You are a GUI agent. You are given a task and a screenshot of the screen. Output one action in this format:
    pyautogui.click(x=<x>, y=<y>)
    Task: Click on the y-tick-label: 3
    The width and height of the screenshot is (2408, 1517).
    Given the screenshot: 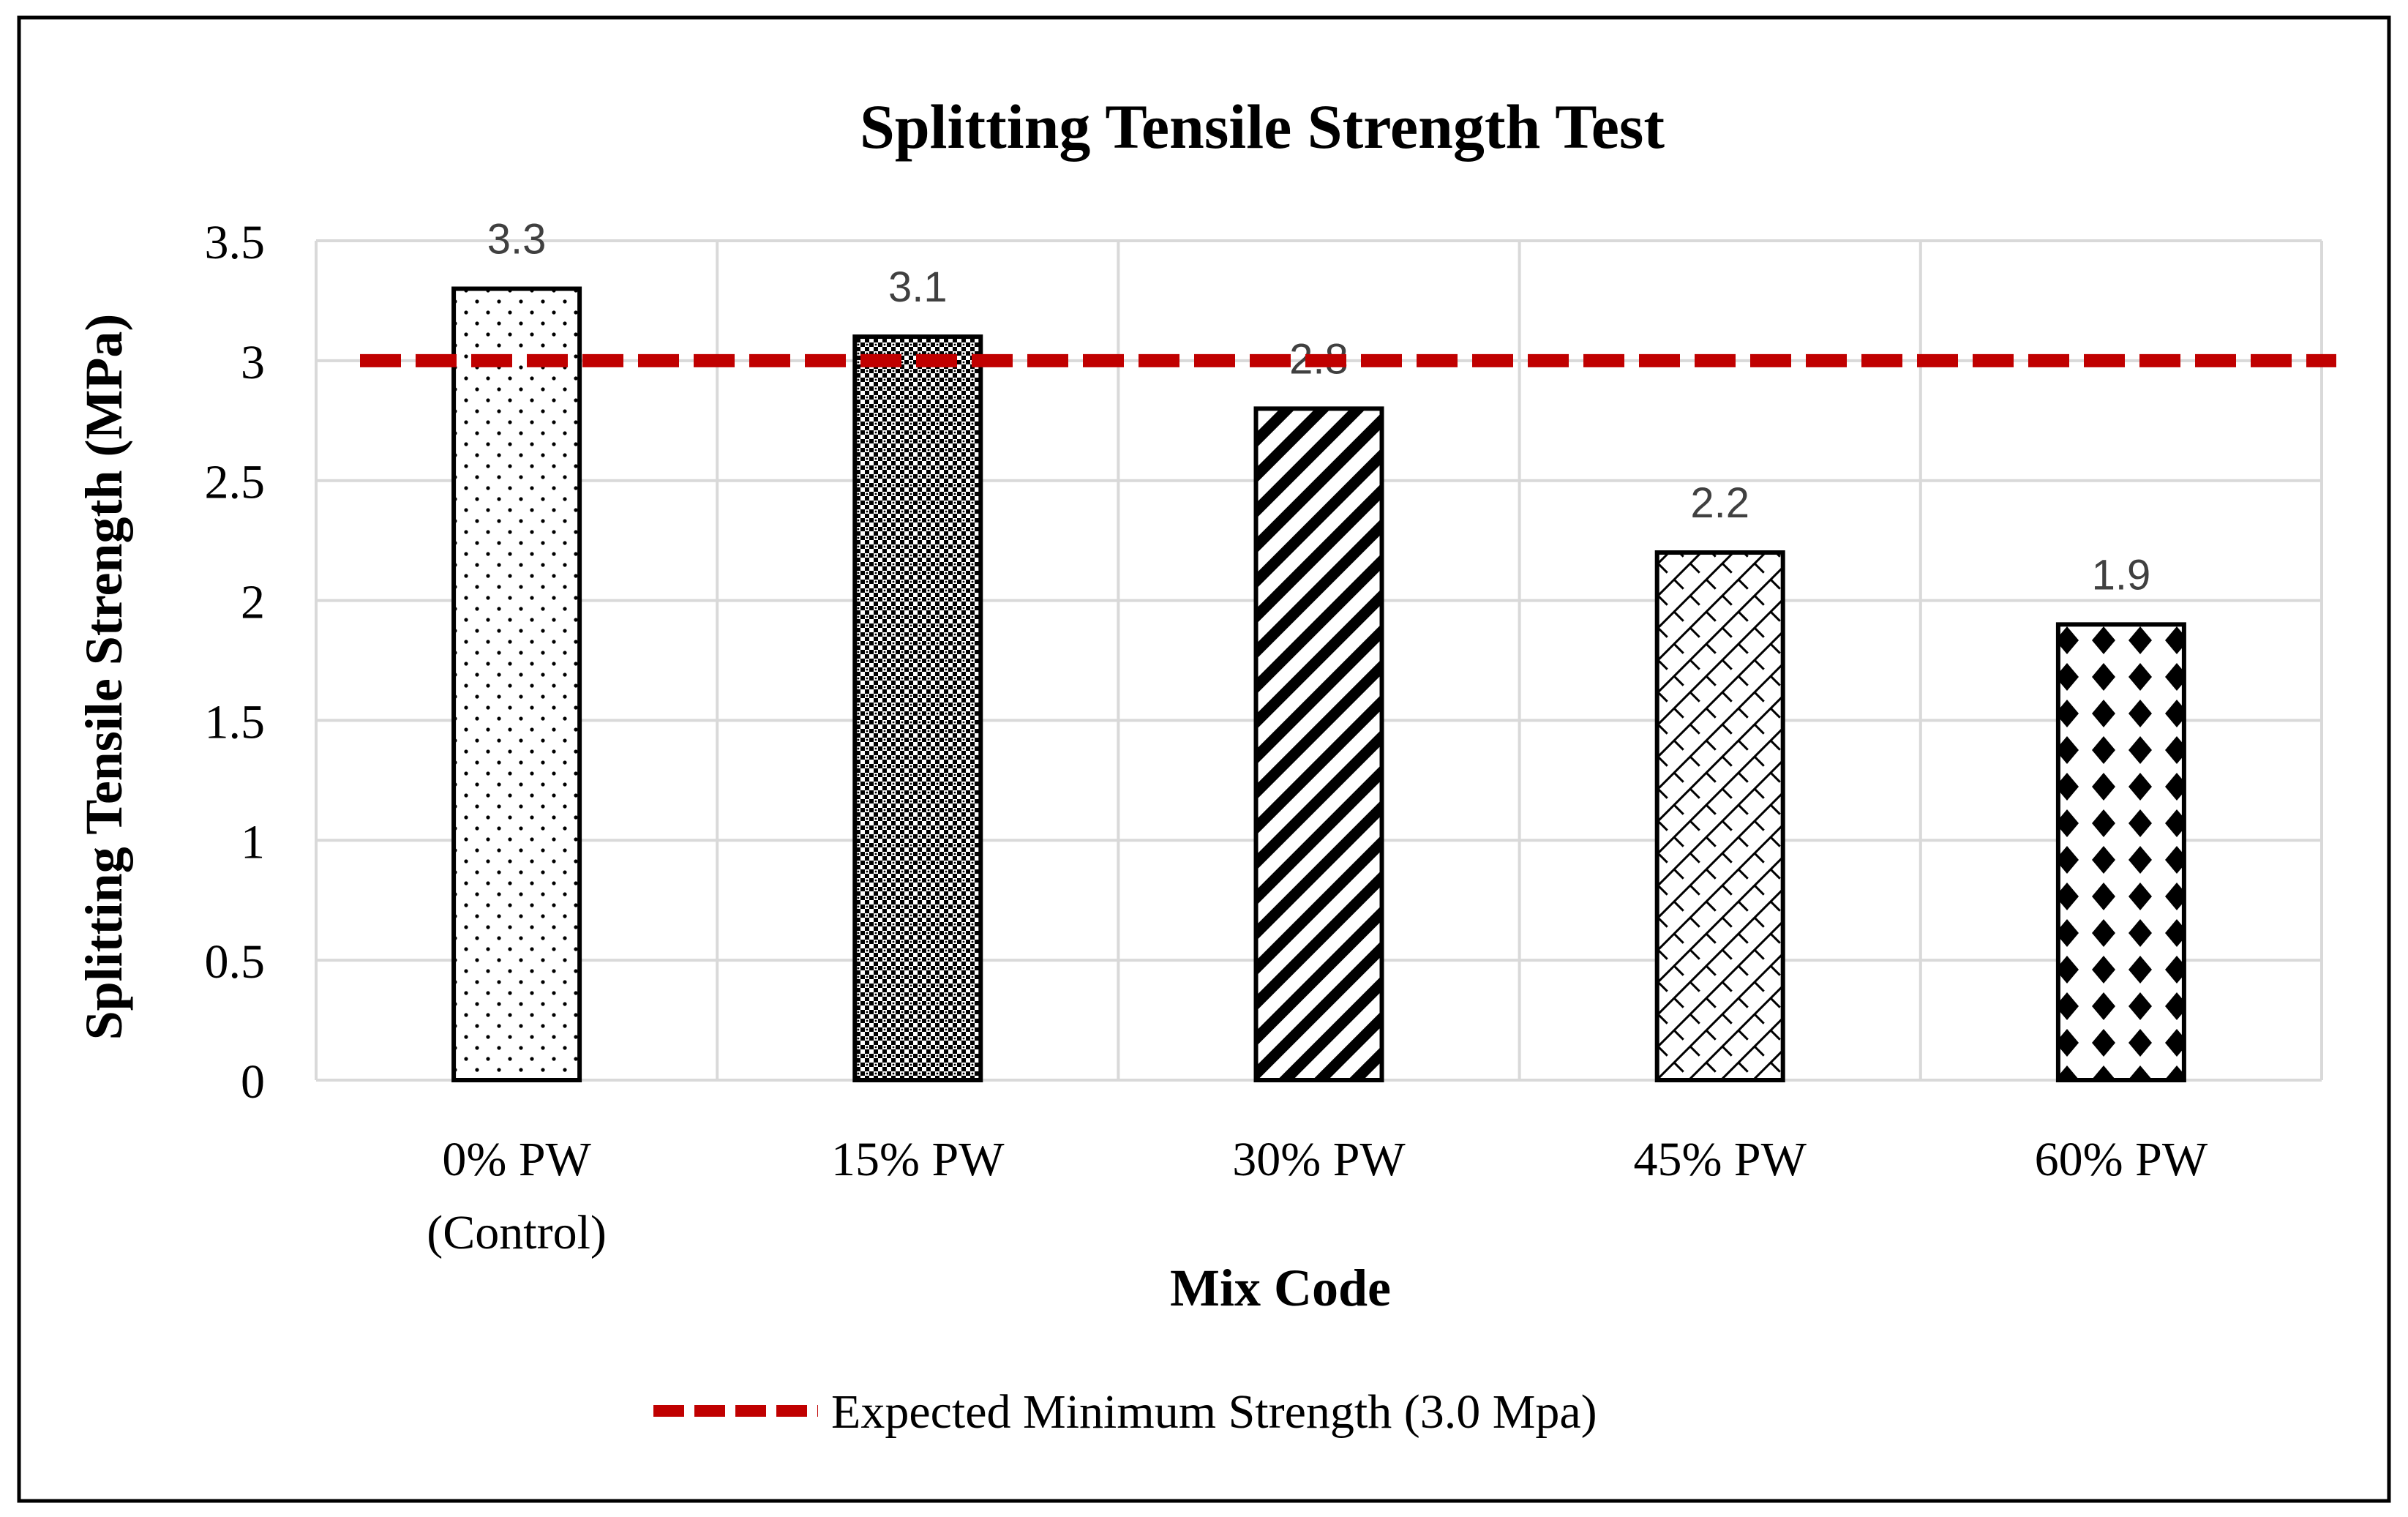 What is the action you would take?
    pyautogui.click(x=253, y=362)
    